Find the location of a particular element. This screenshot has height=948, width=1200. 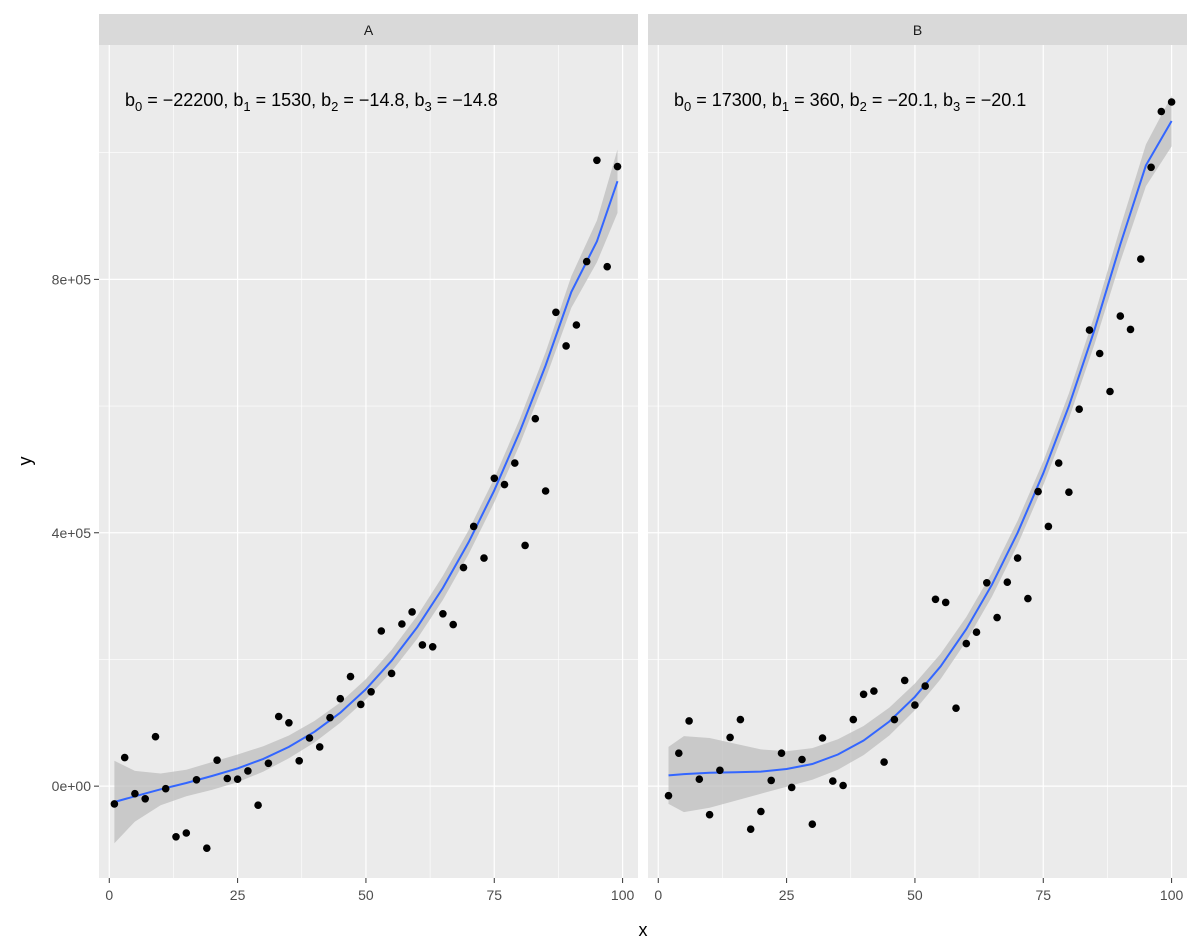

b1-subscript: 1 is located at coordinates (785, 106).